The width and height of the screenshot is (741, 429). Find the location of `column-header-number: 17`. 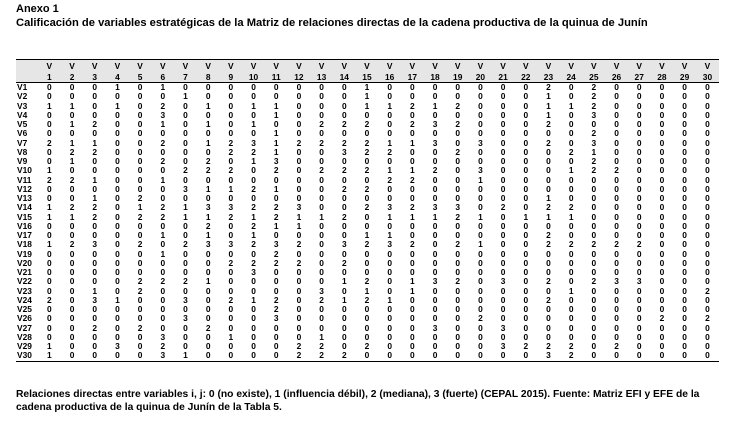

column-header-number: 17 is located at coordinates (412, 77).